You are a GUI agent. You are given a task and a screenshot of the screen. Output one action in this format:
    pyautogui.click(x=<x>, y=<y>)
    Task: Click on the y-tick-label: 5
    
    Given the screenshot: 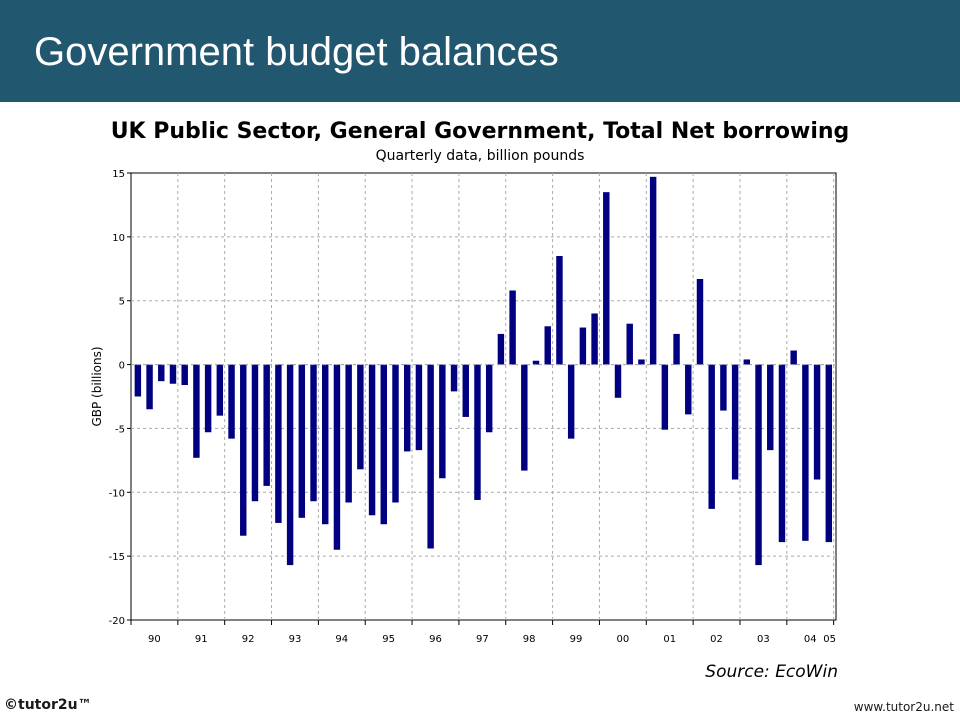 What is the action you would take?
    pyautogui.click(x=122, y=302)
    